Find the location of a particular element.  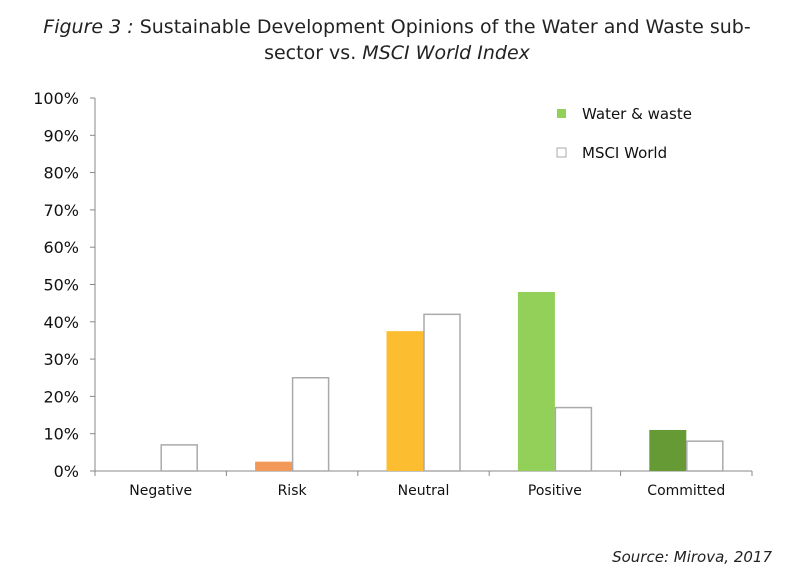

x-tick-label: Positive is located at coordinates (555, 491).